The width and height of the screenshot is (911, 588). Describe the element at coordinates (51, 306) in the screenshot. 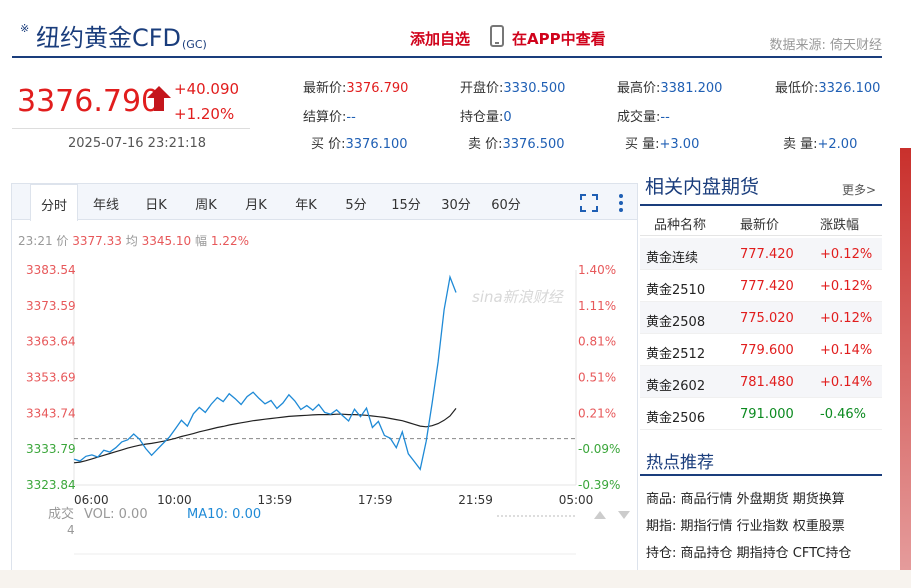

I see `y-tick-label: 3373.59` at that location.